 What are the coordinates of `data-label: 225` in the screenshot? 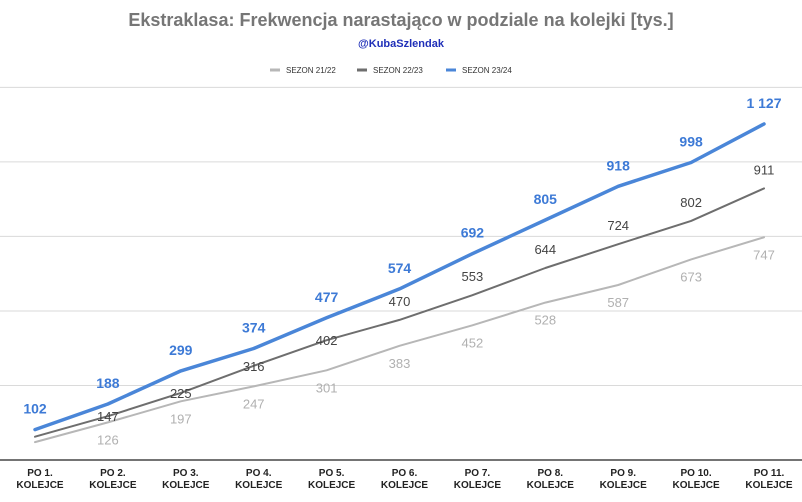 It's located at (181, 393).